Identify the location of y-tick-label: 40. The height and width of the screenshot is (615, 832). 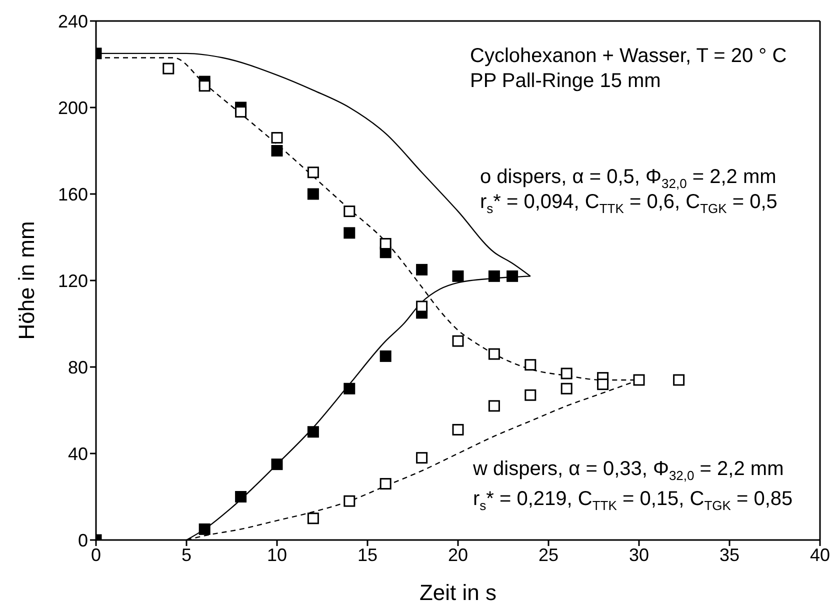
(78, 454).